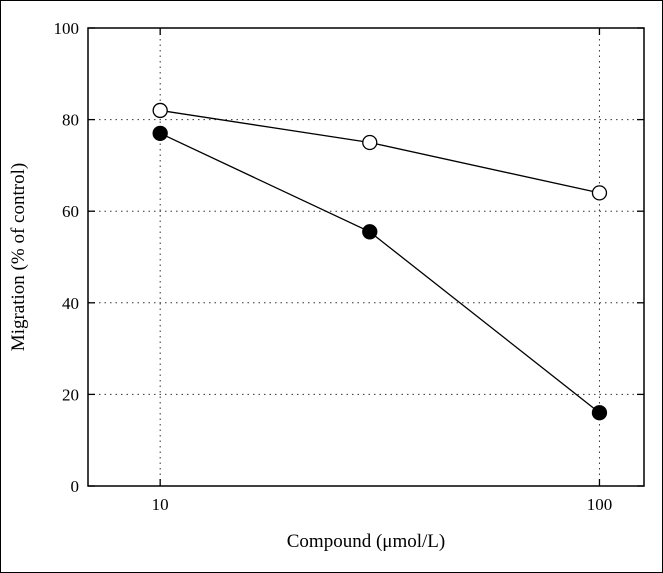  Describe the element at coordinates (67, 28) in the screenshot. I see `y-tick-label: 100` at that location.